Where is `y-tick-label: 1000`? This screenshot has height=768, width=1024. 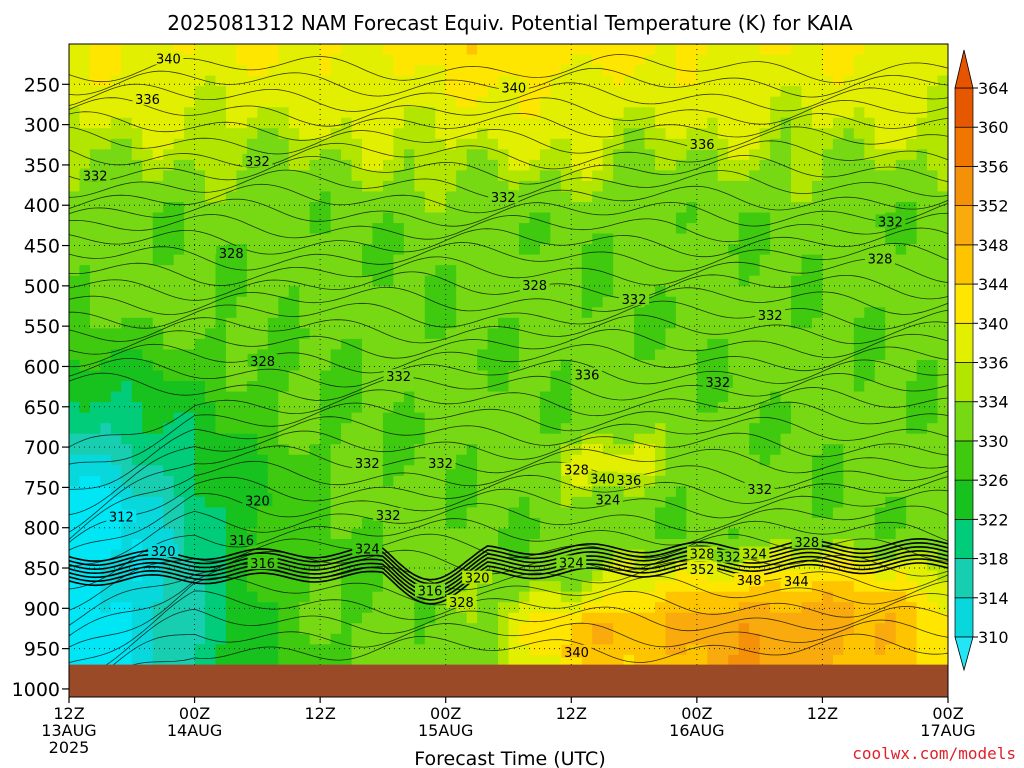 y-tick-label: 1000 is located at coordinates (36, 690).